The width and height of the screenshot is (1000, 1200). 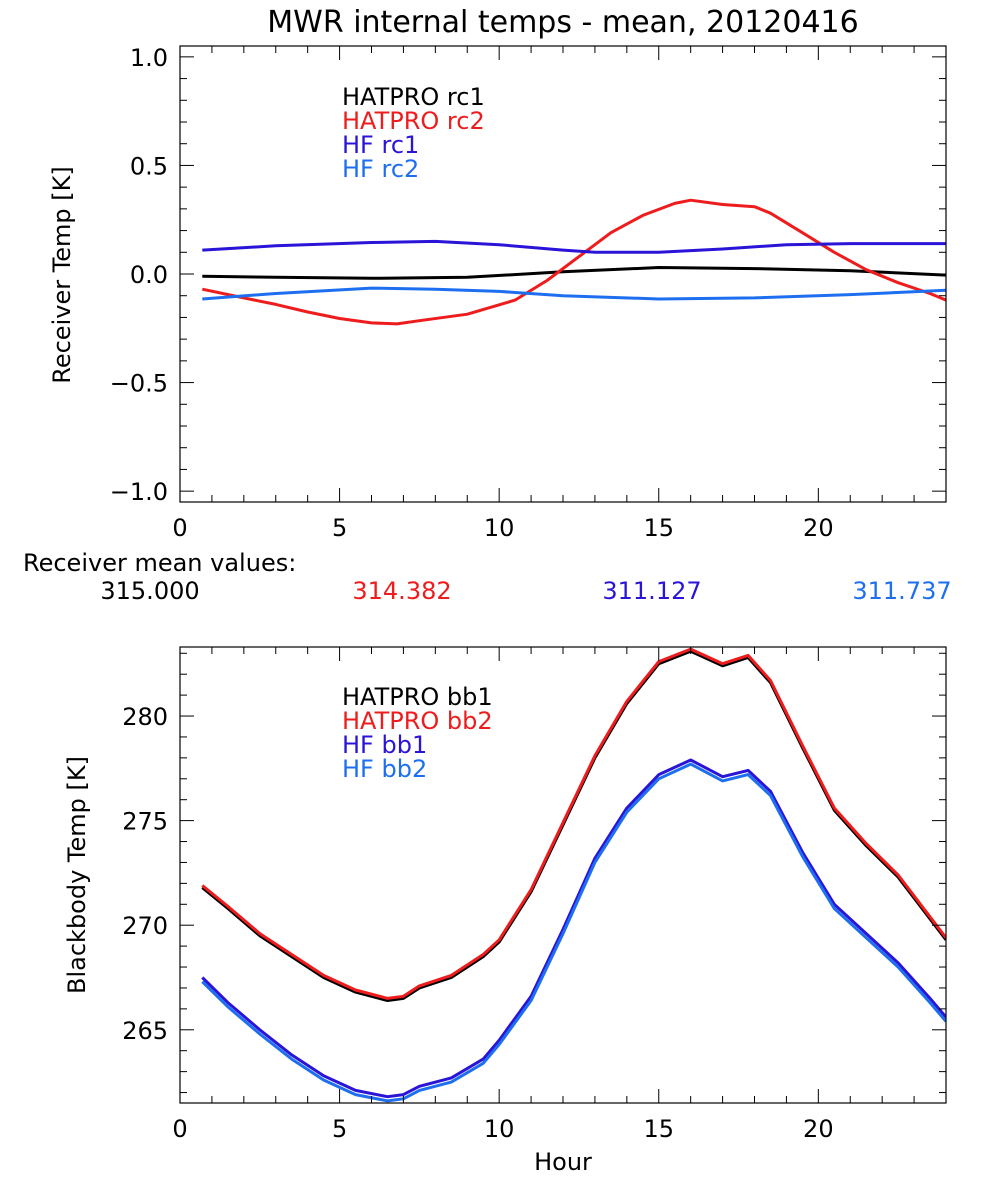 I want to click on series-line-hatpro-rc2, so click(x=573, y=262).